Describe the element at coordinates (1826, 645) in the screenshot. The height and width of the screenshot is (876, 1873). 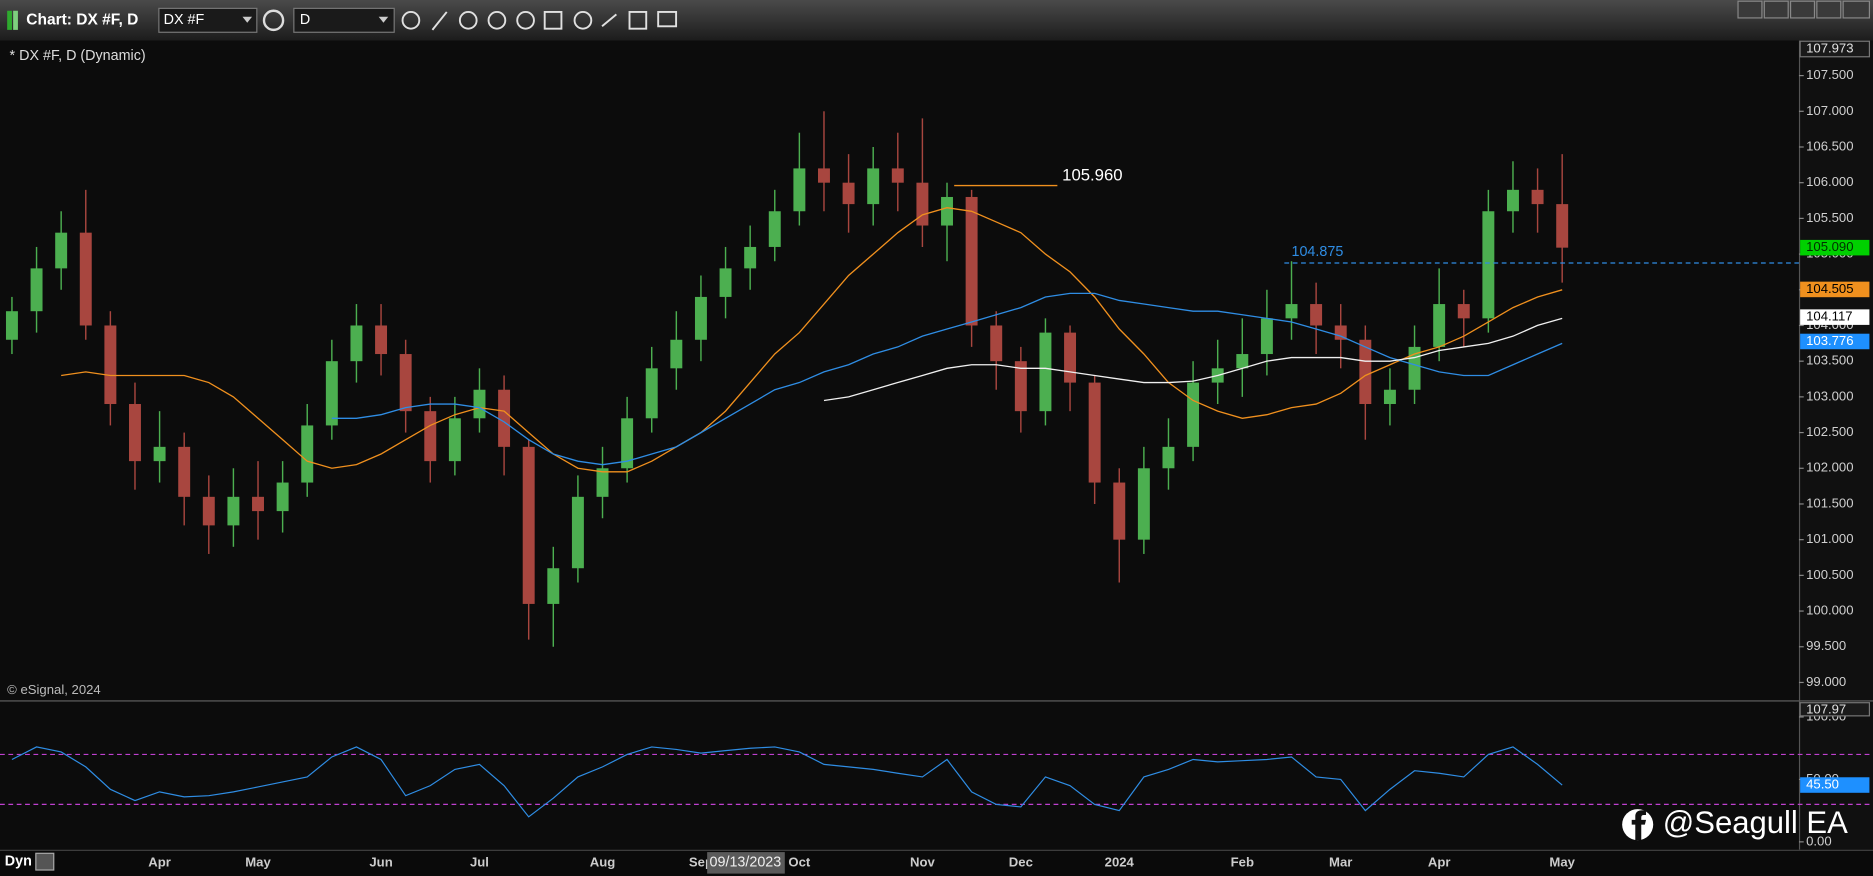
I see `y-tick-label: 99.500` at that location.